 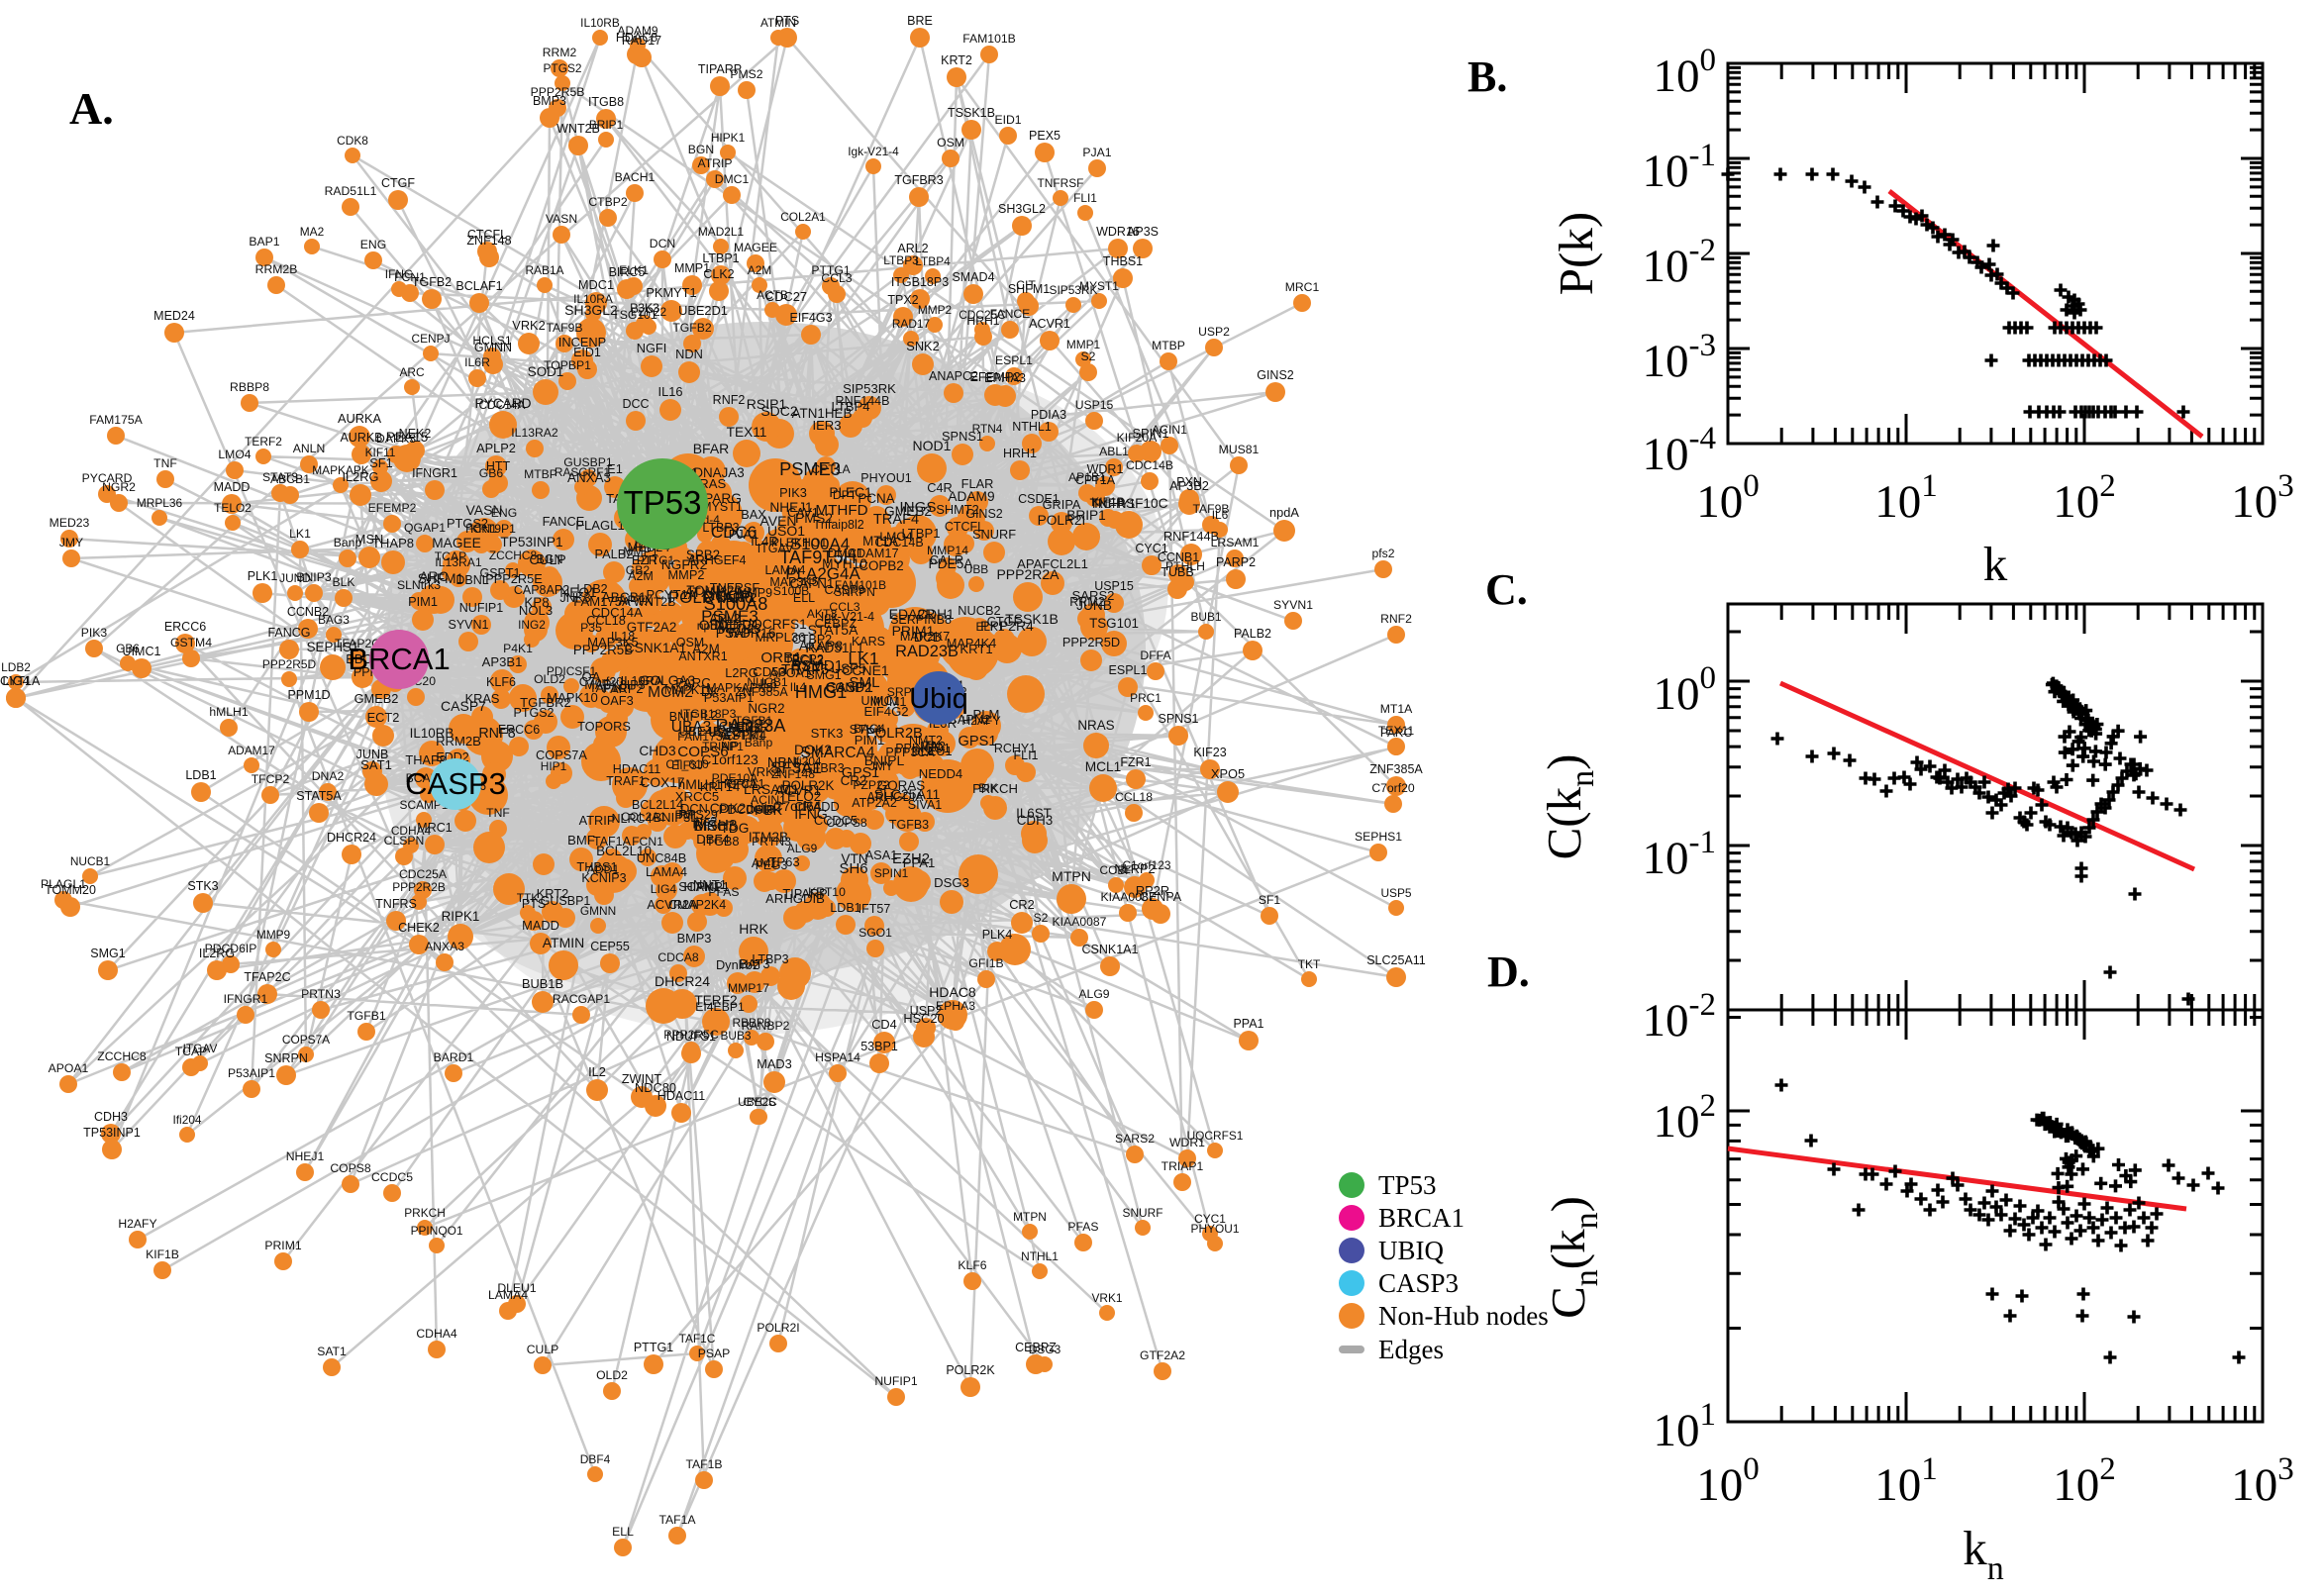 What do you see at coordinates (503, 405) in the screenshot?
I see `svg-text: CDC14A` at bounding box center [503, 405].